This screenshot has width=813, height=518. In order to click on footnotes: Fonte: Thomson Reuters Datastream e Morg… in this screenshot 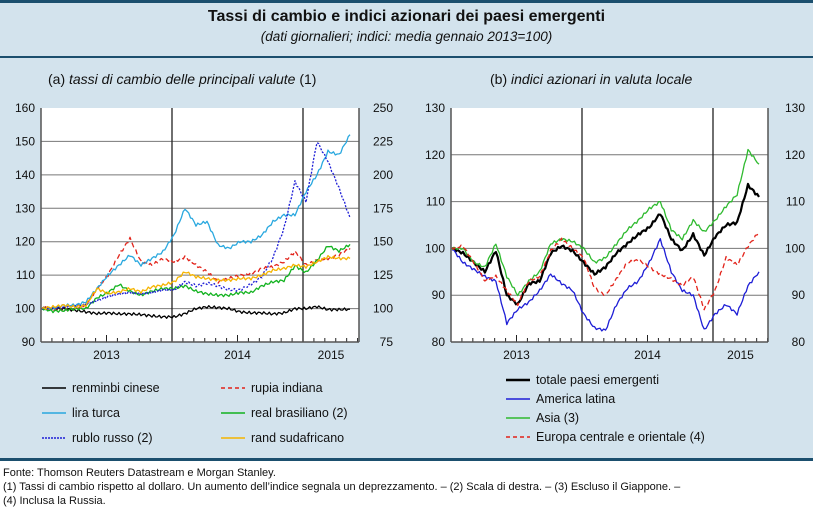, I will do `click(341, 487)`.